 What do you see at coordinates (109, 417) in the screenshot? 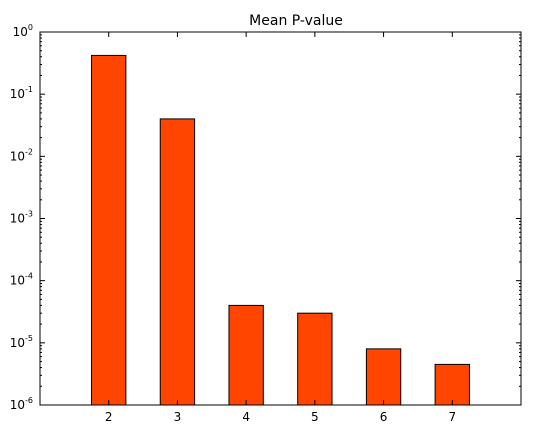
I see `x-tick-label-2: 2` at bounding box center [109, 417].